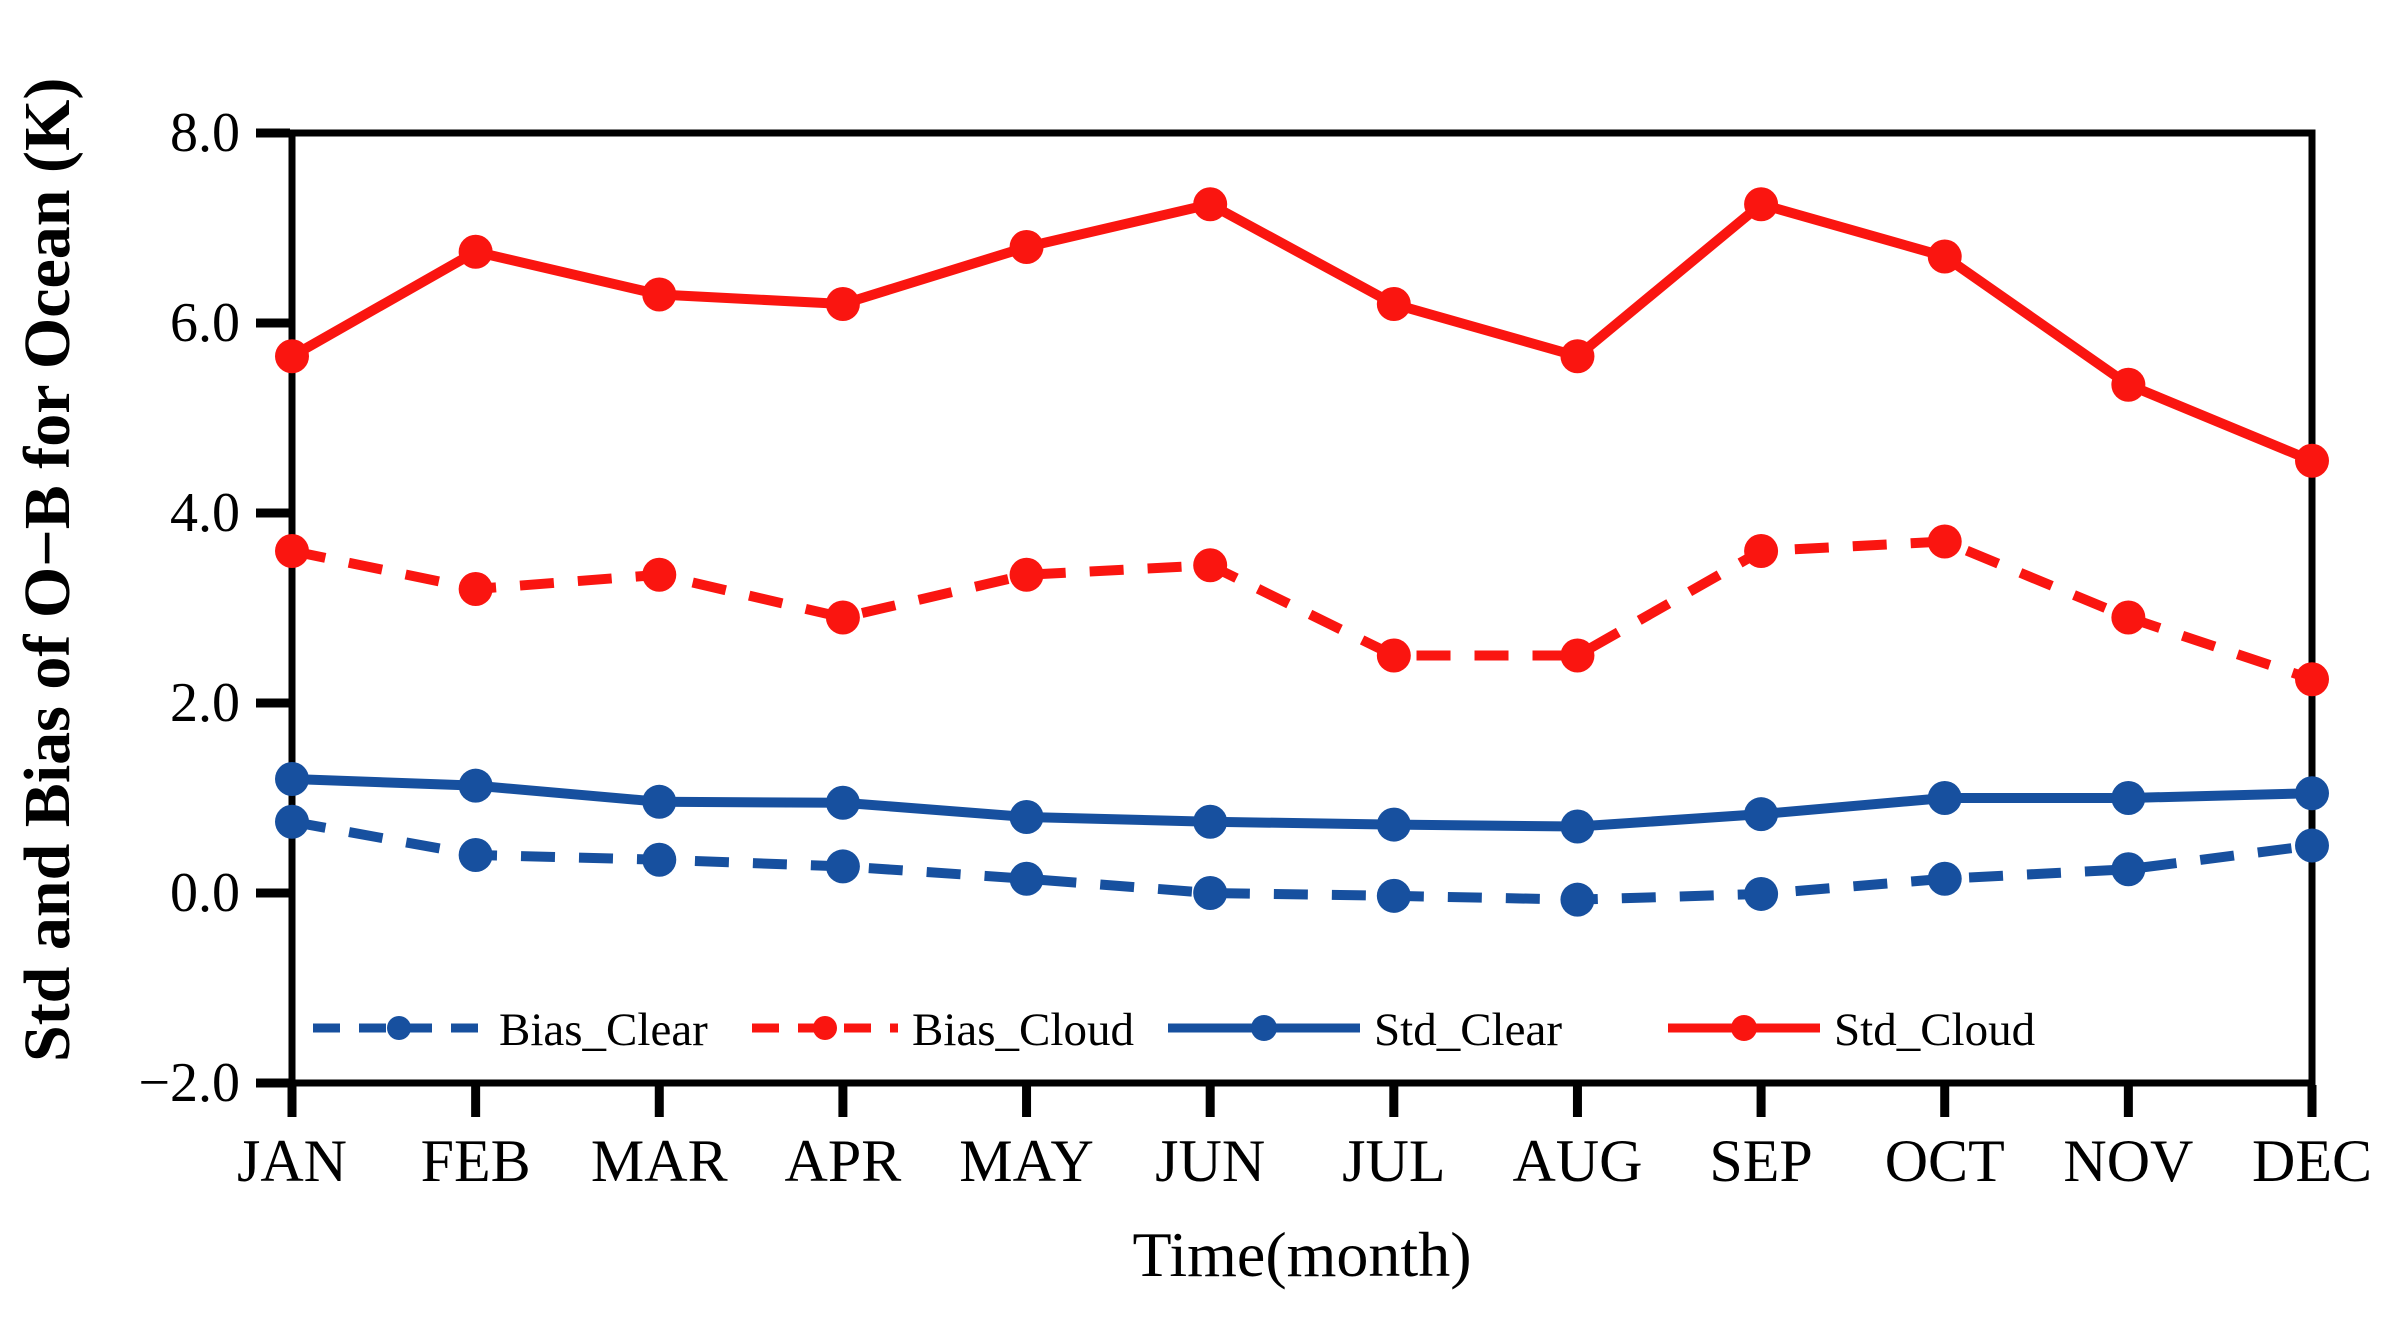  What do you see at coordinates (2312, 793) in the screenshot?
I see `data-point-std-clear-dec` at bounding box center [2312, 793].